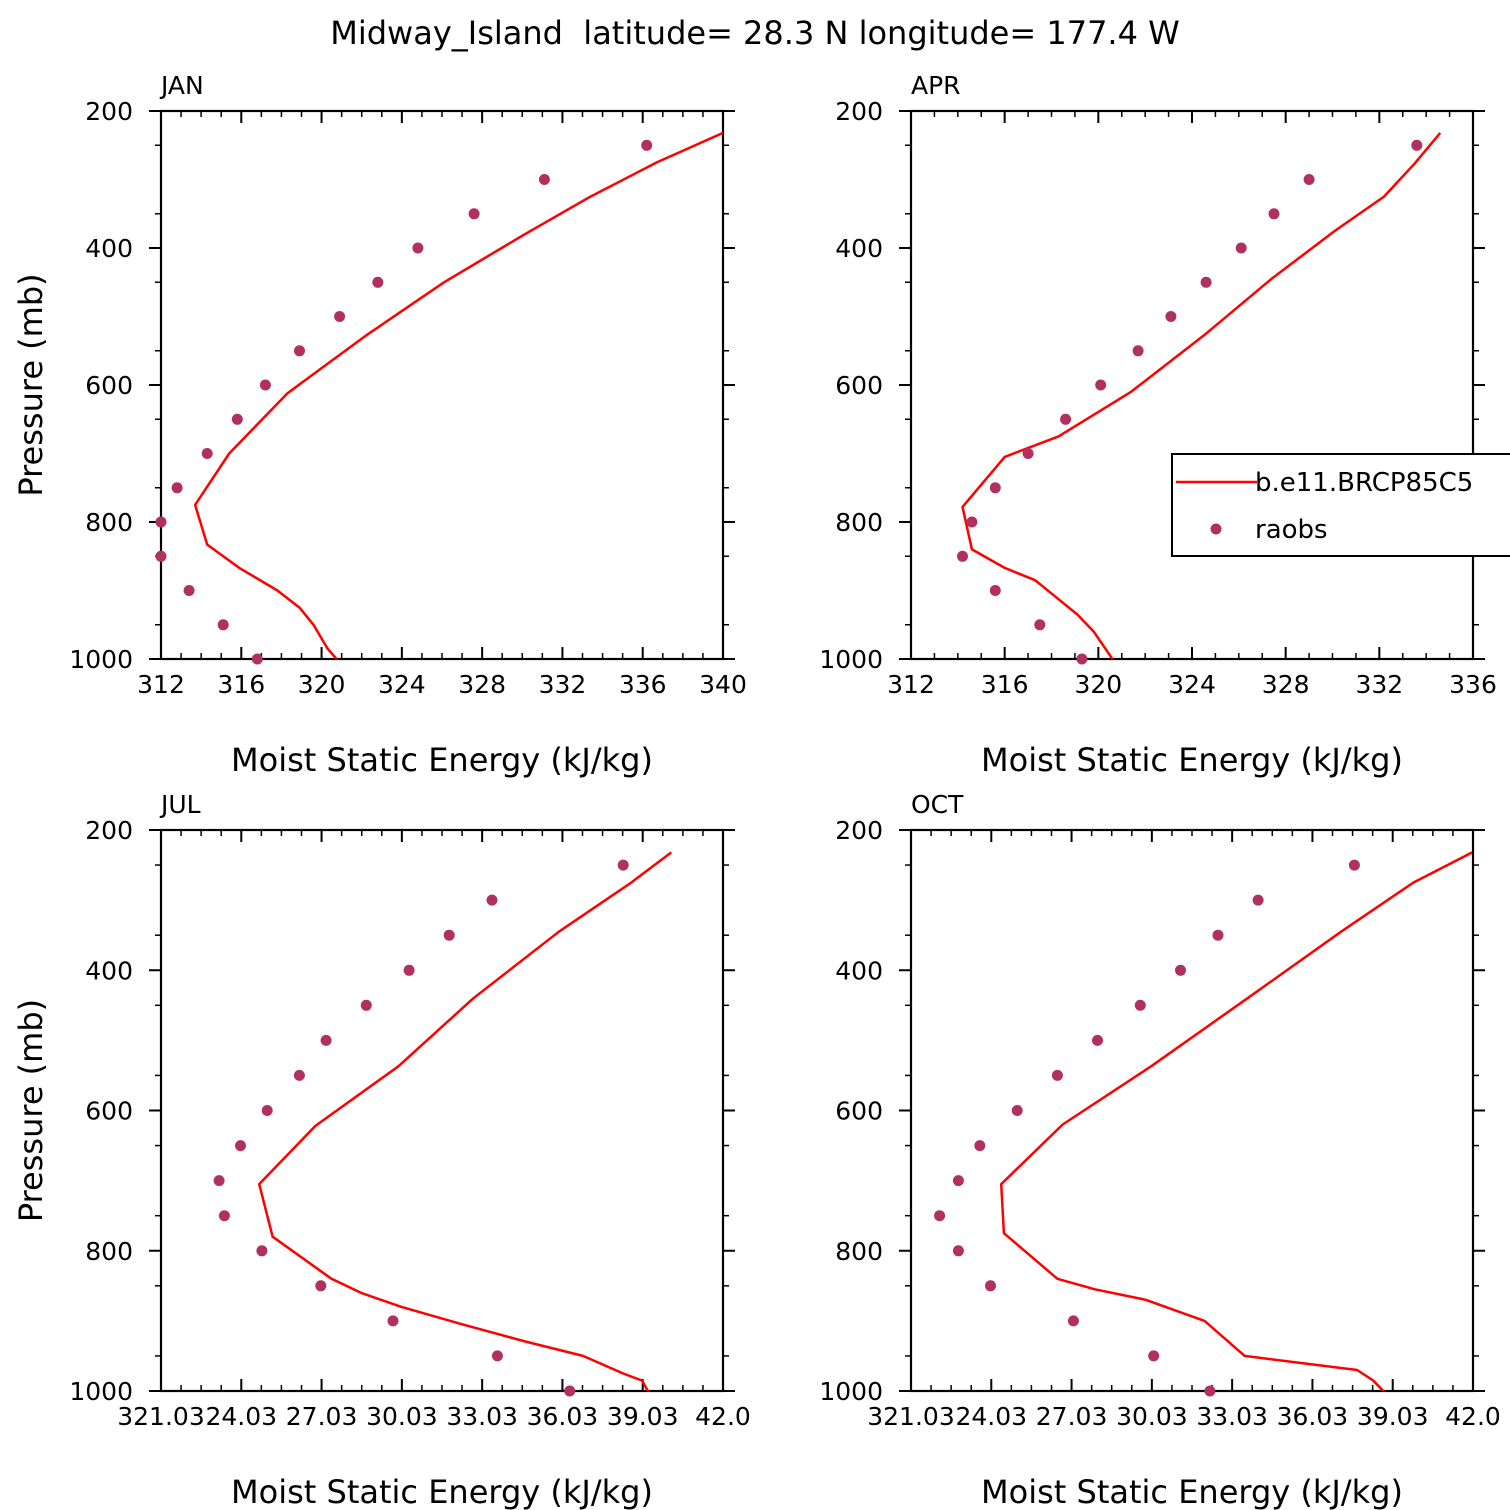  I want to click on x-tick-label: 30.03, so click(402, 1416).